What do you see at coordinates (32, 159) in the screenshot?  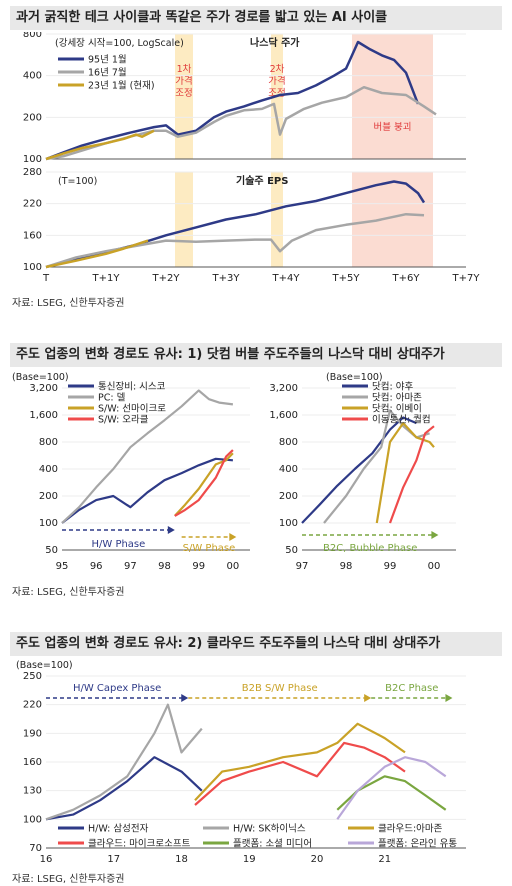 I see `nasdaq-ytick-label: 100` at bounding box center [32, 159].